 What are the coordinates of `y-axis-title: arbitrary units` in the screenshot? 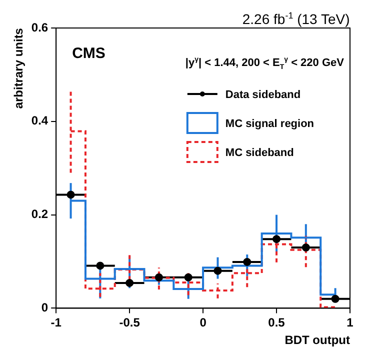 It's located at (19, 68).